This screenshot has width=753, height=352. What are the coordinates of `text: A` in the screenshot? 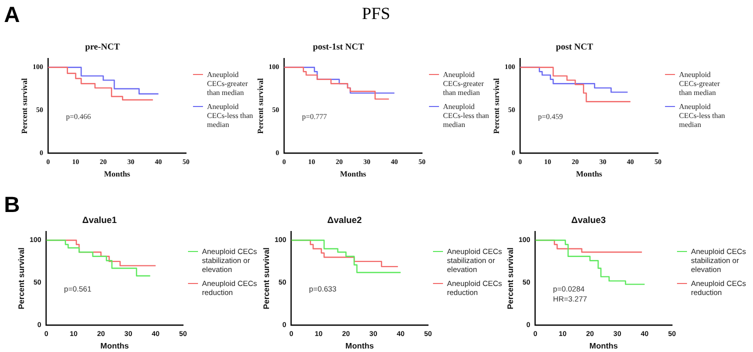 It's located at (12, 15).